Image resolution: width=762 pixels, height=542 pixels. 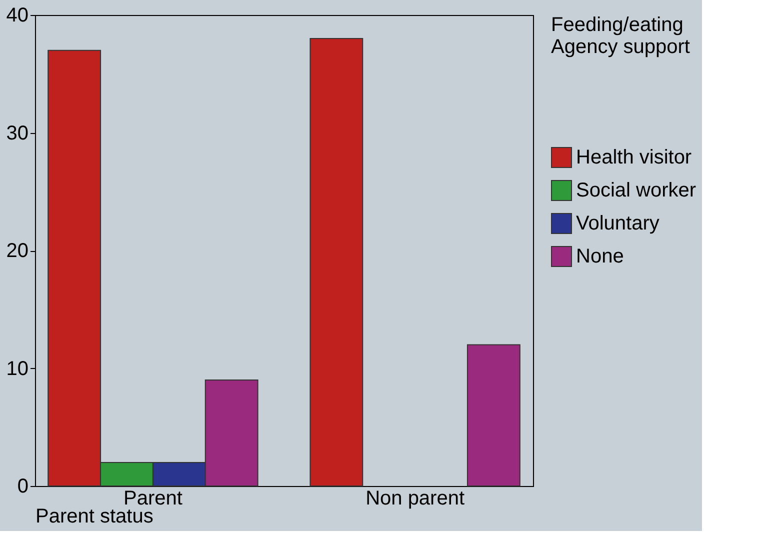 What do you see at coordinates (618, 223) in the screenshot?
I see `legend-label: Voluntary` at bounding box center [618, 223].